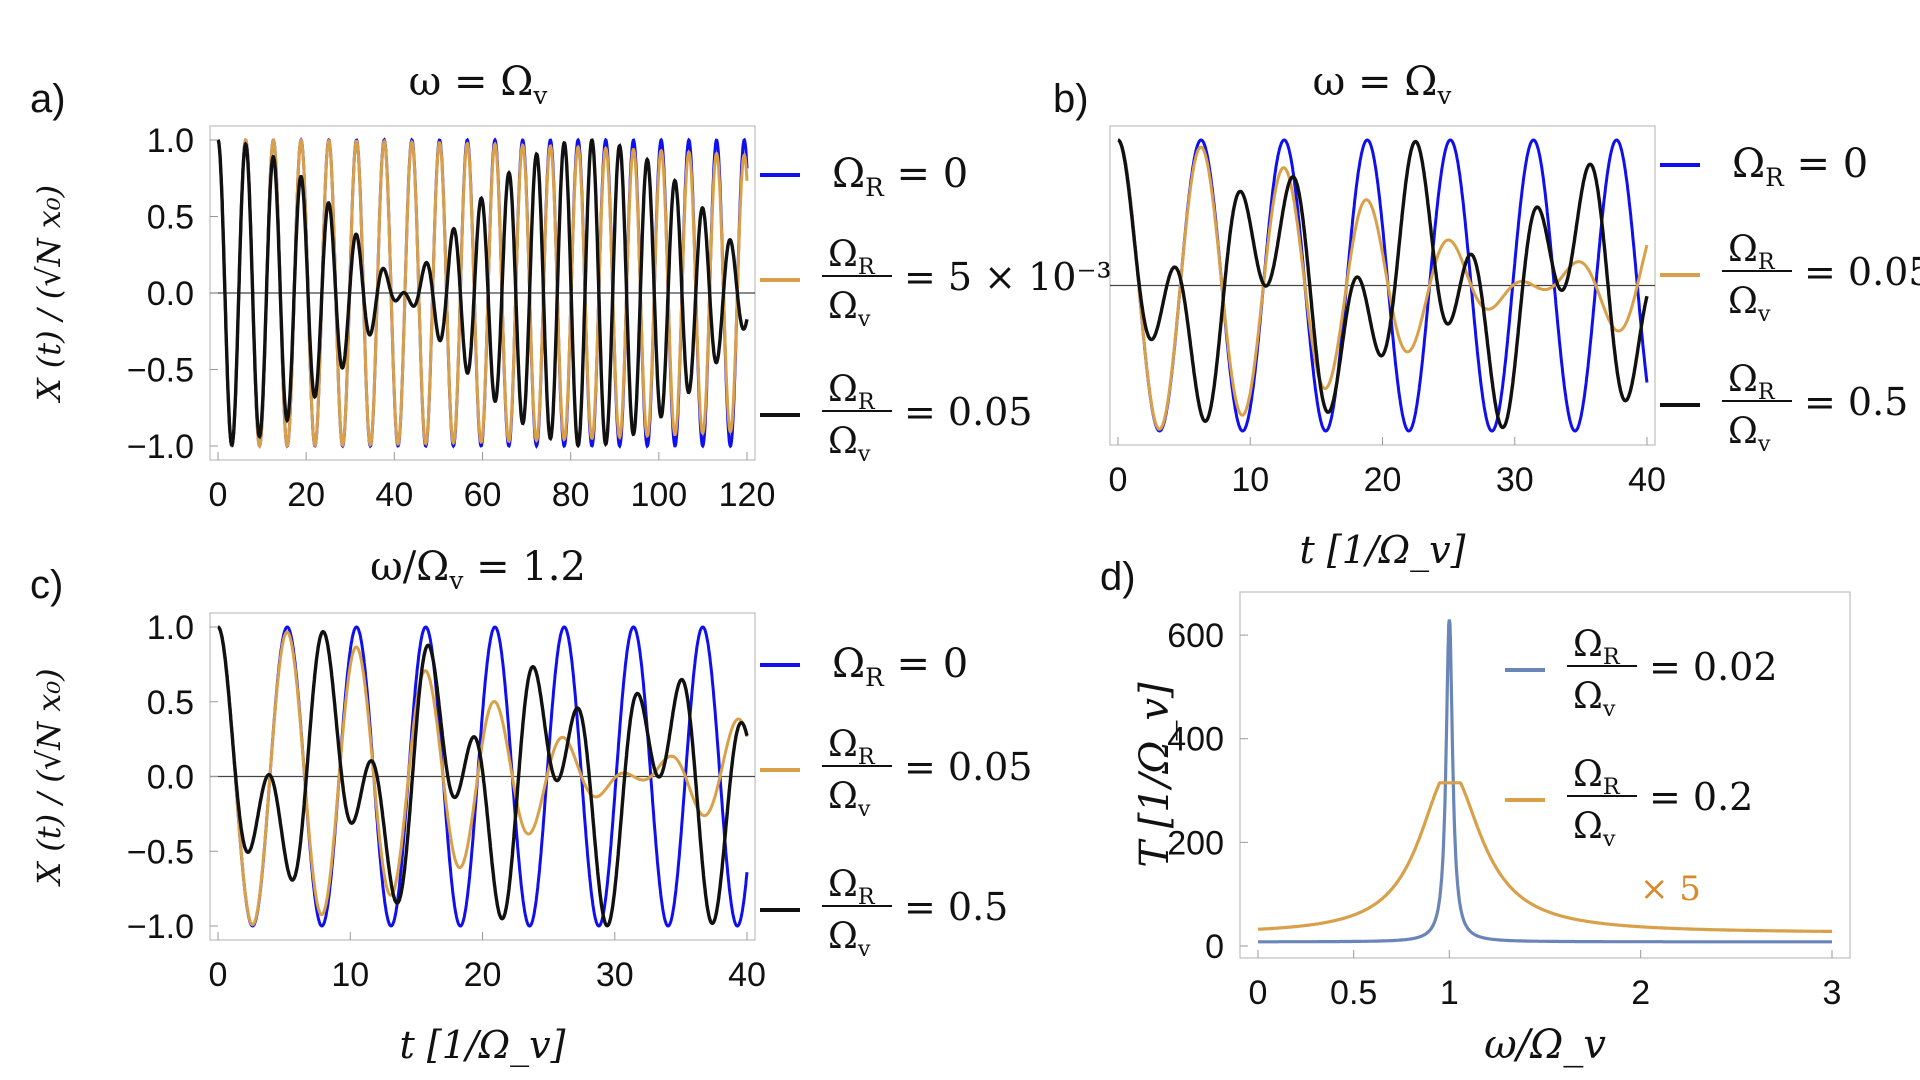  I want to click on panel-1-xtick-label: 0, so click(218, 495).